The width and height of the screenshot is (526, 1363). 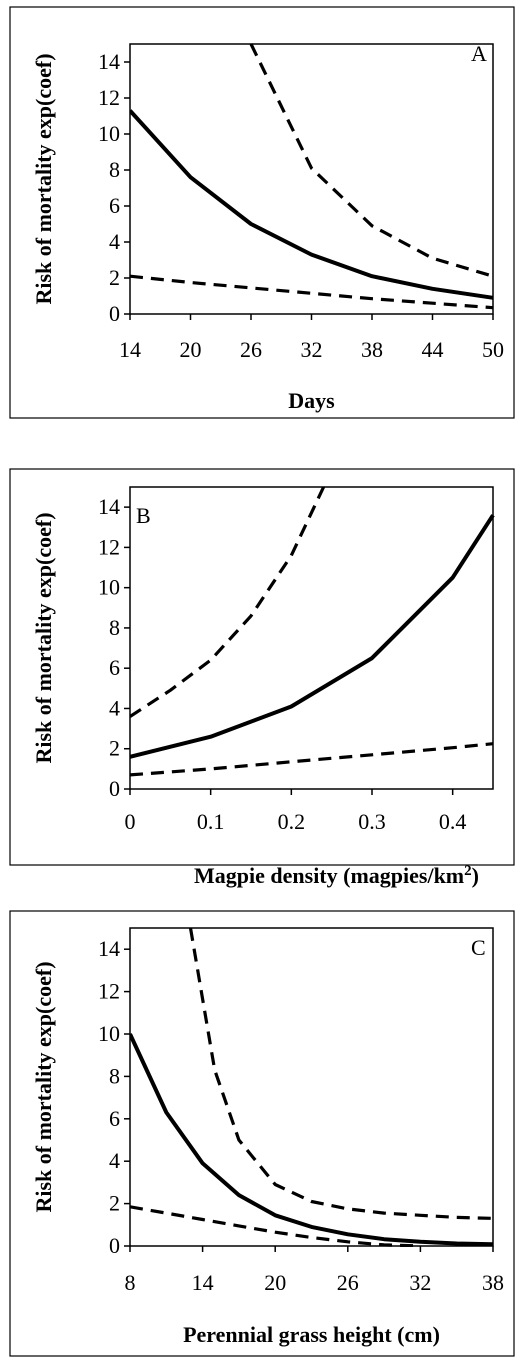 What do you see at coordinates (433, 349) in the screenshot?
I see `x-tick-label: 44` at bounding box center [433, 349].